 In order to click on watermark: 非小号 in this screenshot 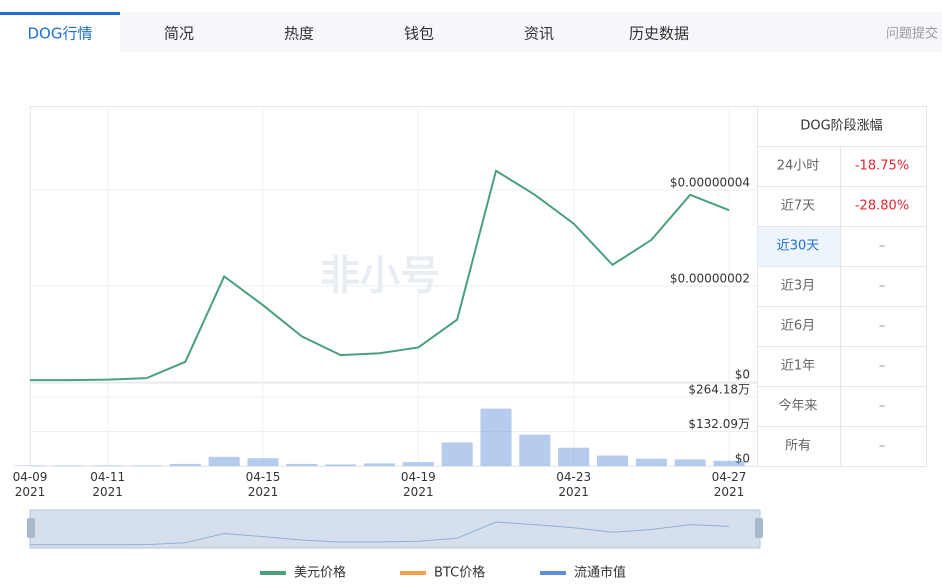, I will do `click(380, 276)`.